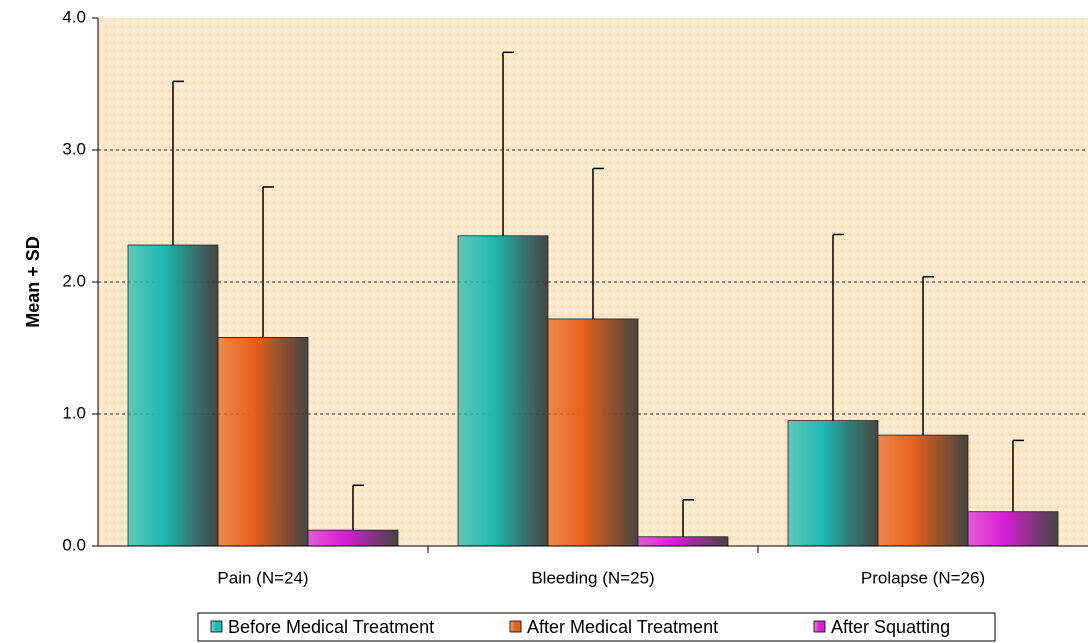  I want to click on x-tick-label: Pain (N=24), so click(262, 577).